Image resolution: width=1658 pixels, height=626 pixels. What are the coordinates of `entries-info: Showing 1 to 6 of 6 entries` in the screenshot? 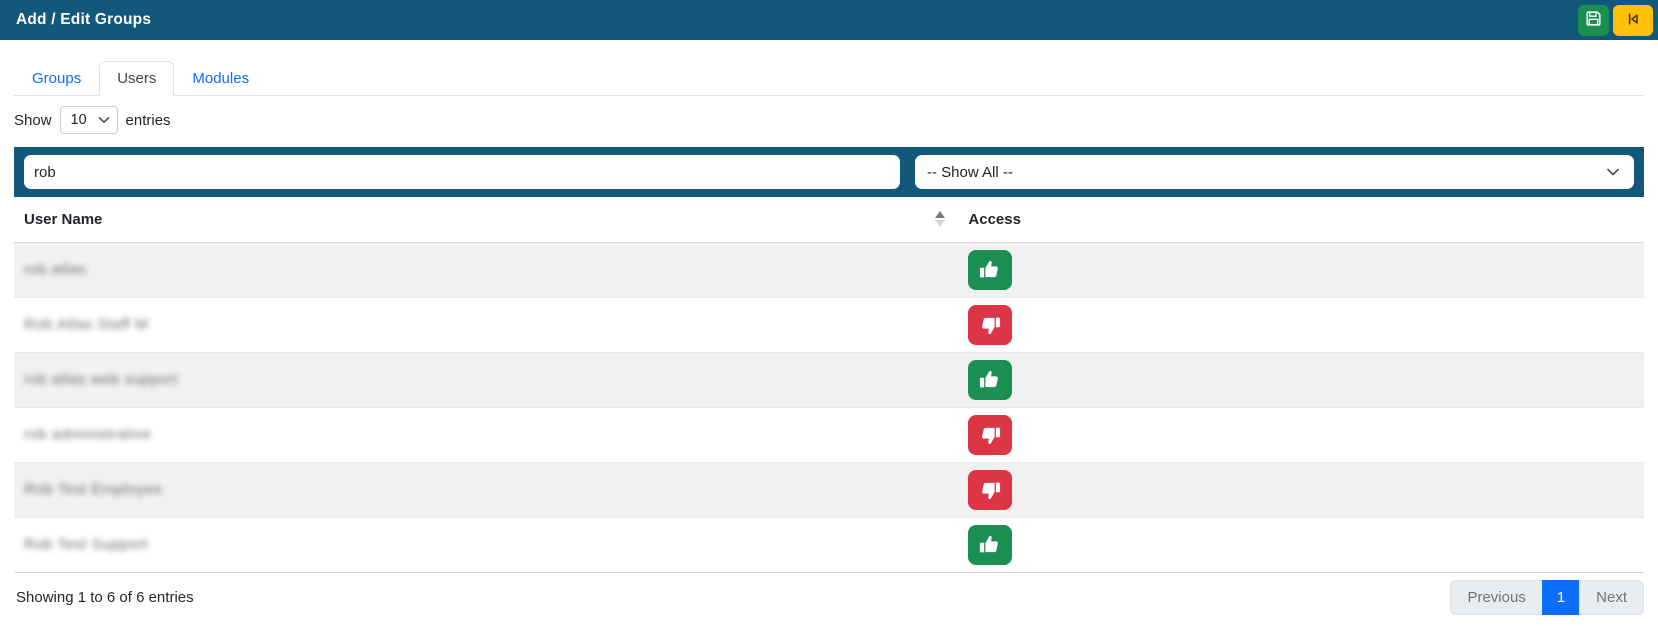 It's located at (105, 597).